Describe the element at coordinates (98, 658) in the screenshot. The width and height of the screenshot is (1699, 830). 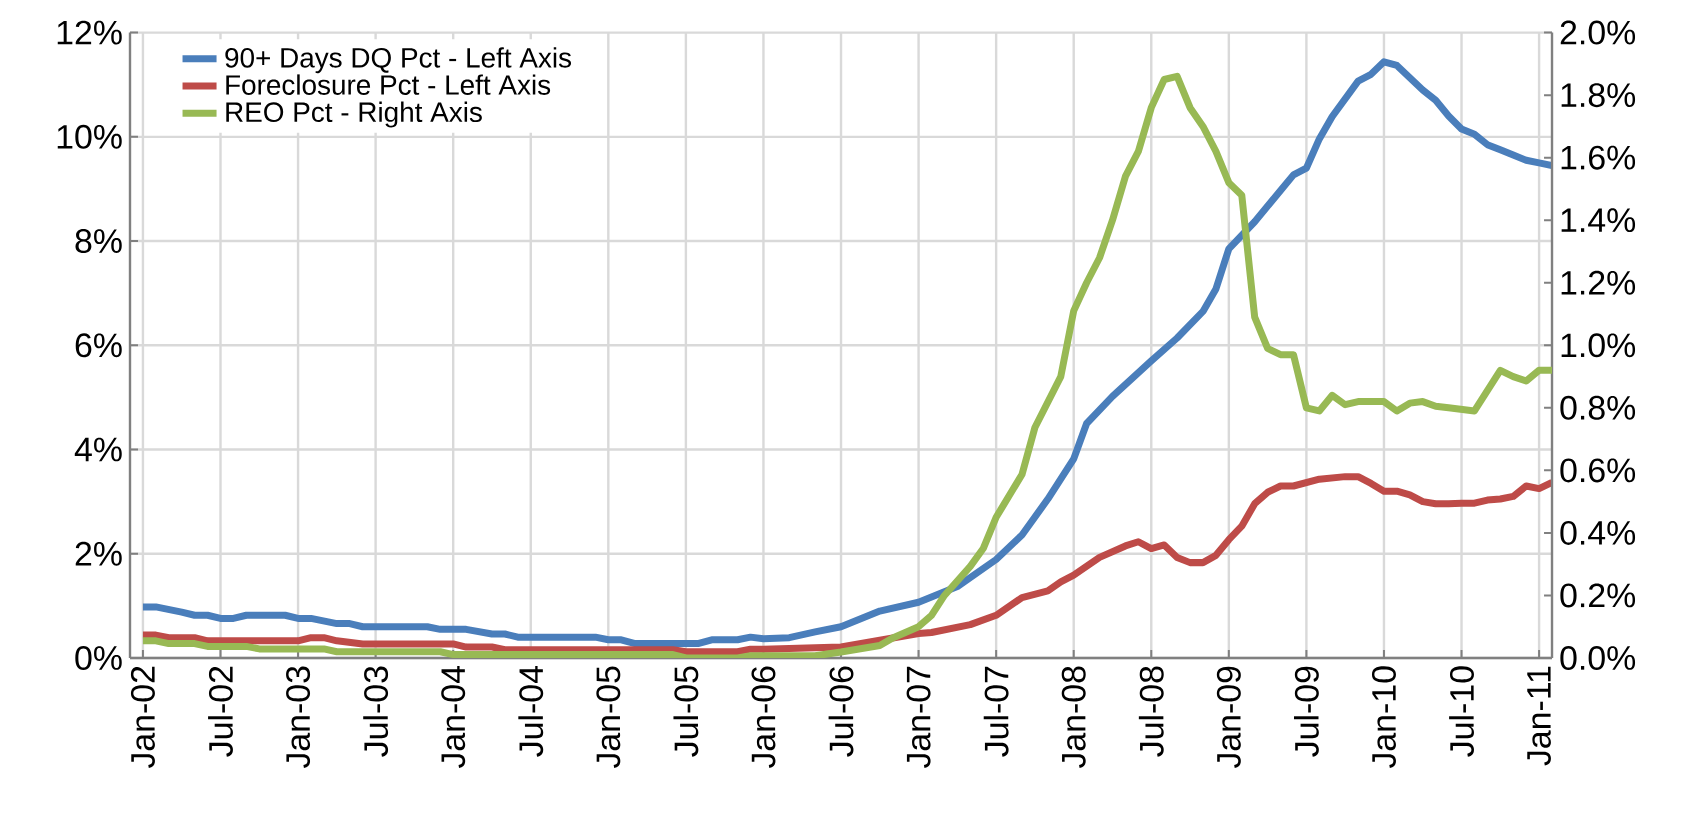
I see `y-tick-label: 0%` at that location.